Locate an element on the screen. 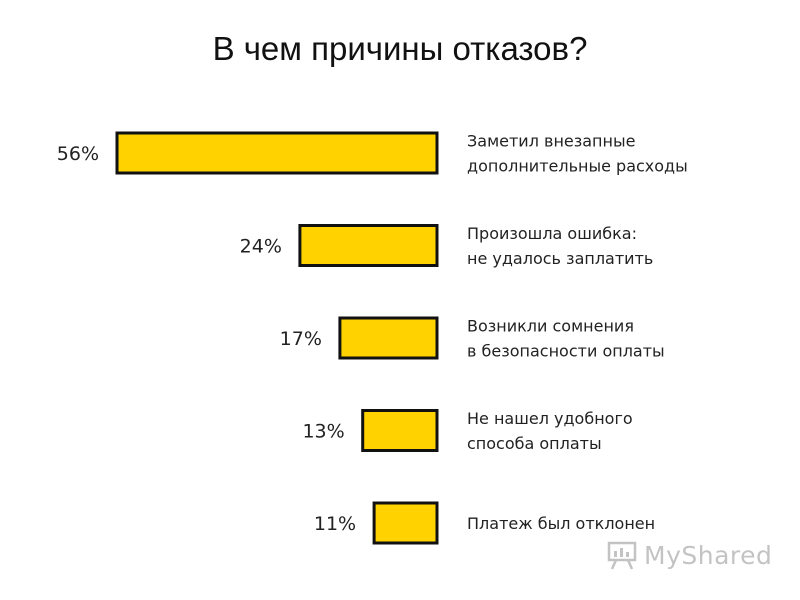 The width and height of the screenshot is (800, 600). value-label-4: 13% is located at coordinates (323, 432).